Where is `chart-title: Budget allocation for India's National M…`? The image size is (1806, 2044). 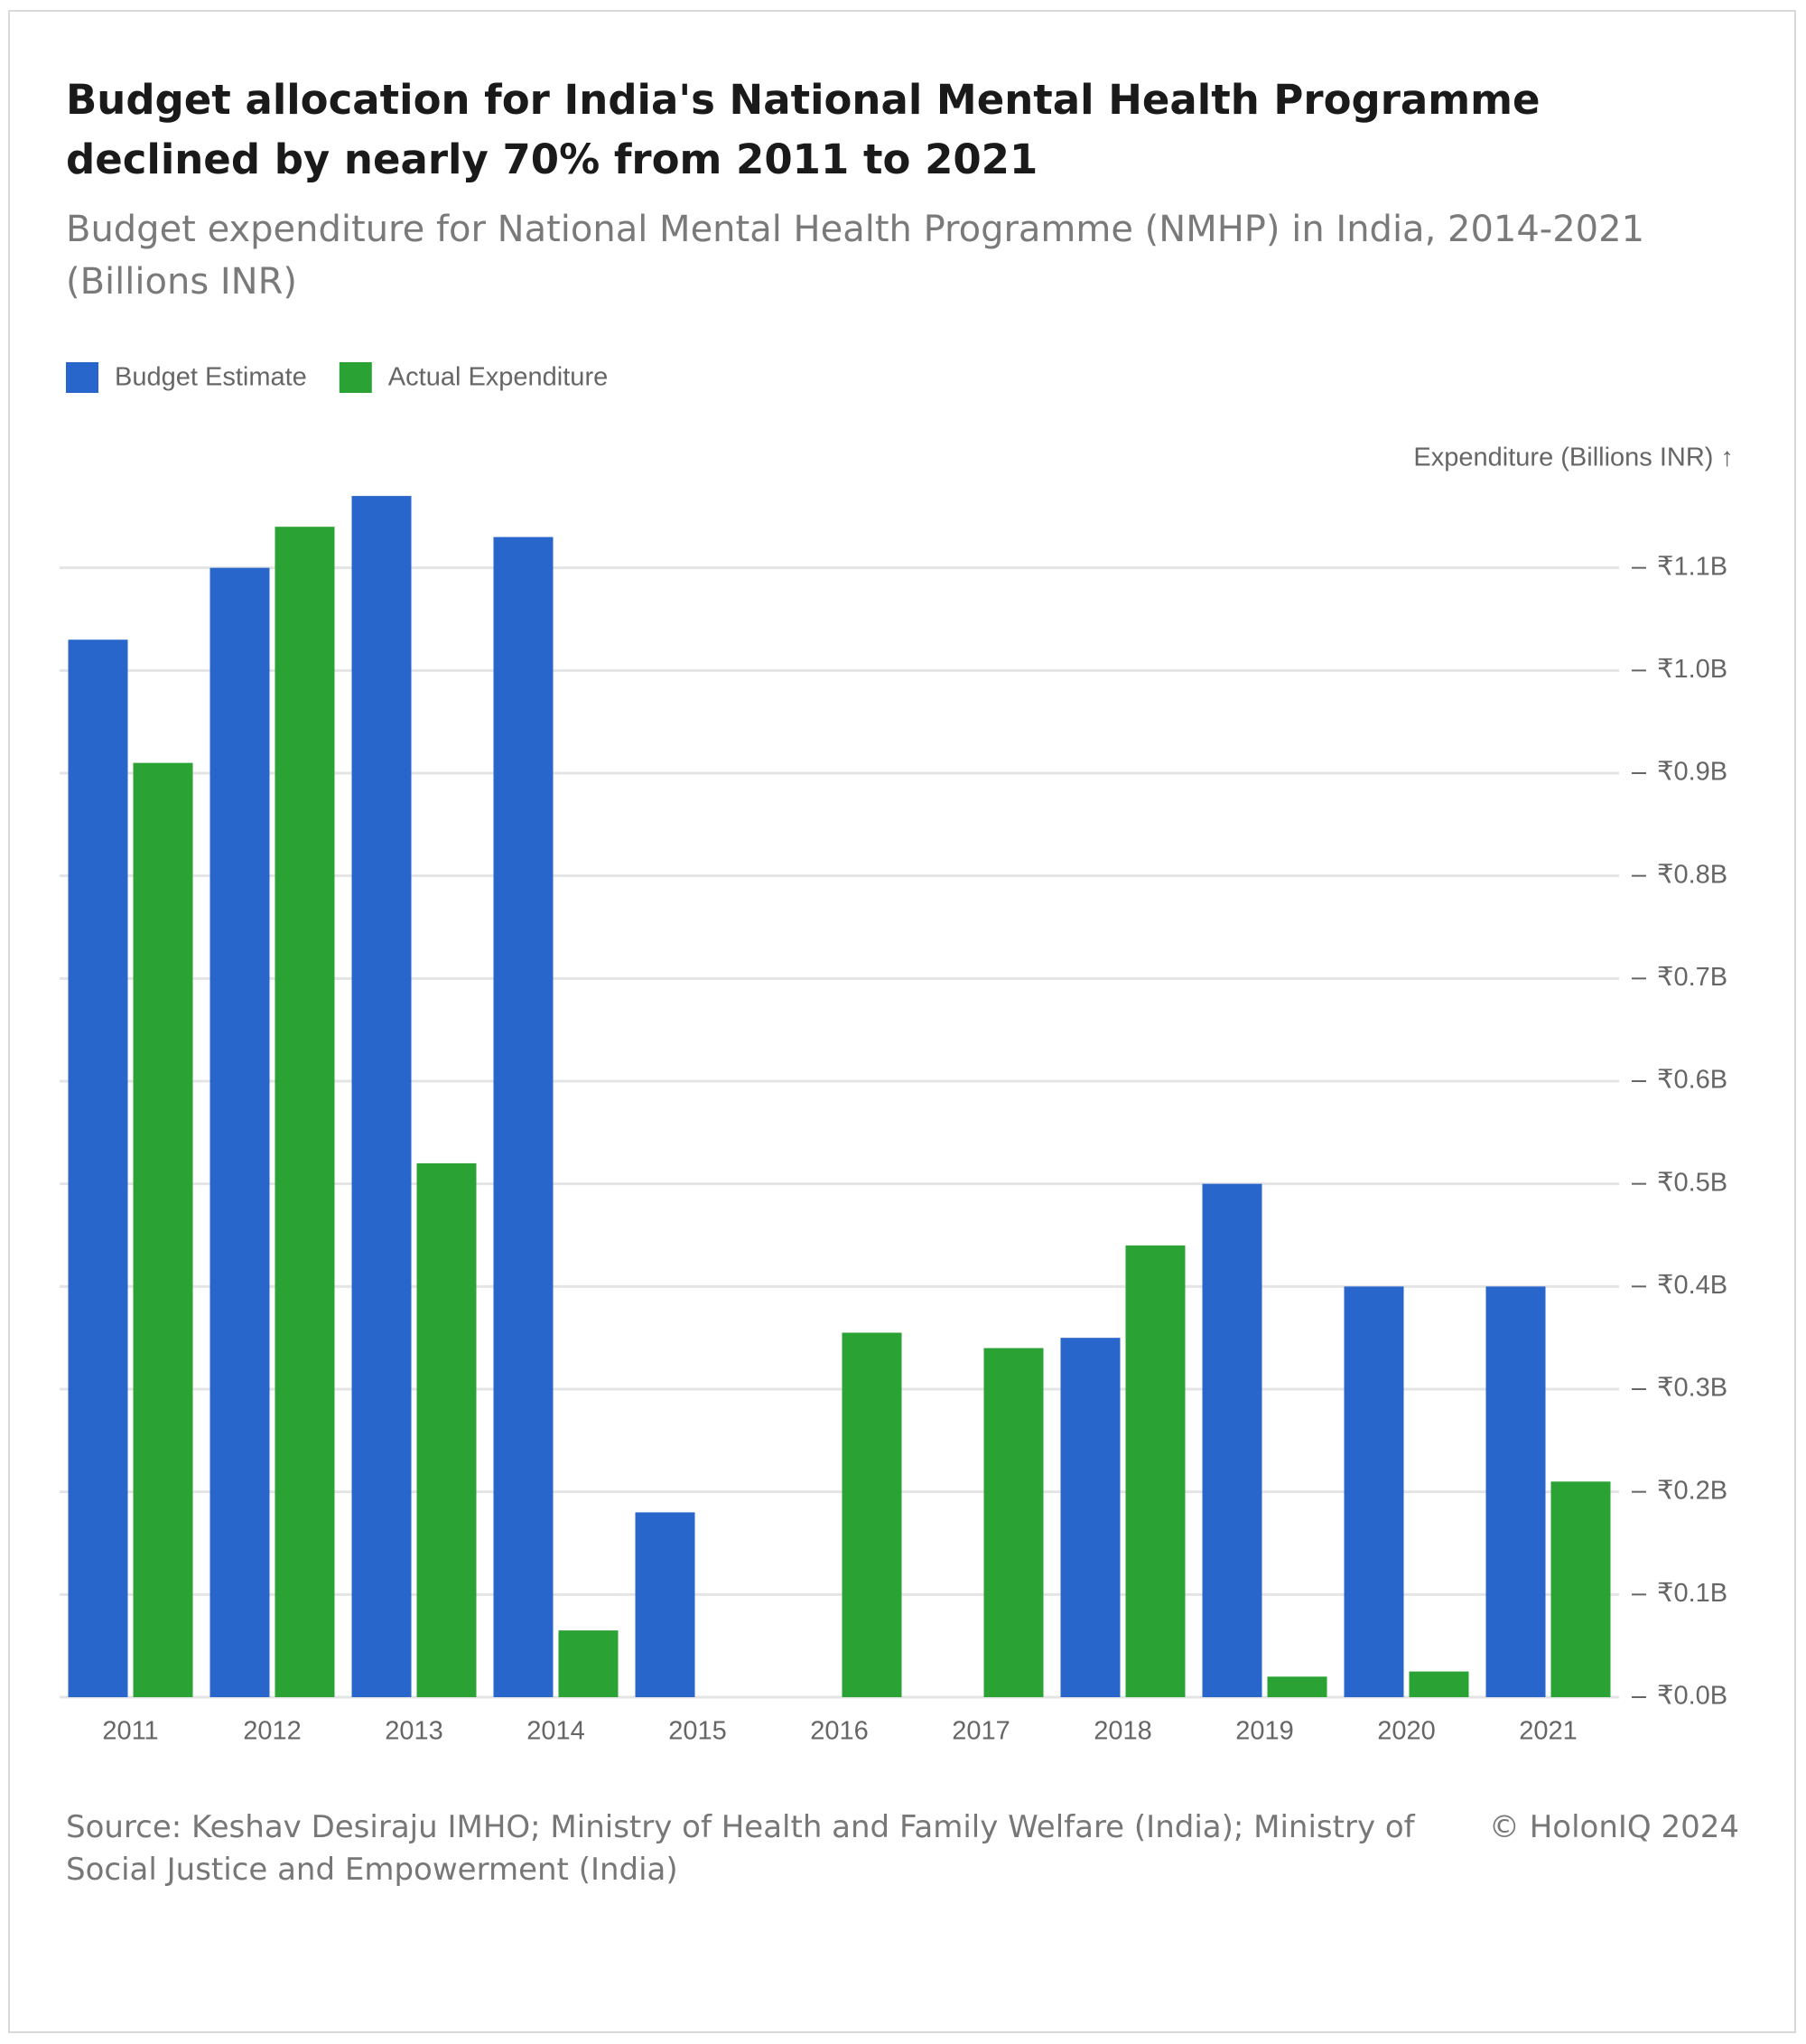 chart-title: Budget allocation for India's National M… is located at coordinates (804, 129).